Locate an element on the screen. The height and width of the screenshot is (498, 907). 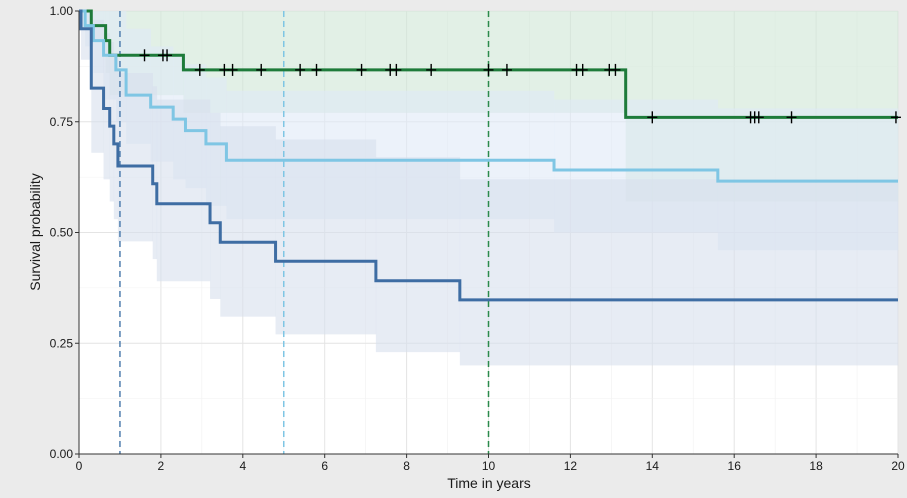
x-tick-label: 14 is located at coordinates (653, 466).